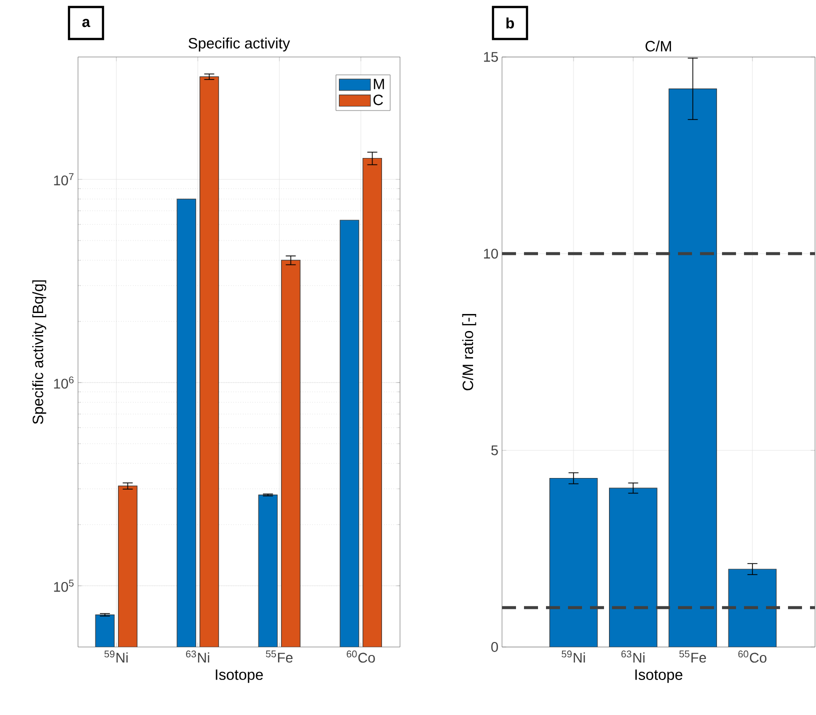  Describe the element at coordinates (64, 586) in the screenshot. I see `y-tick-label: 10$^{5}$` at that location.